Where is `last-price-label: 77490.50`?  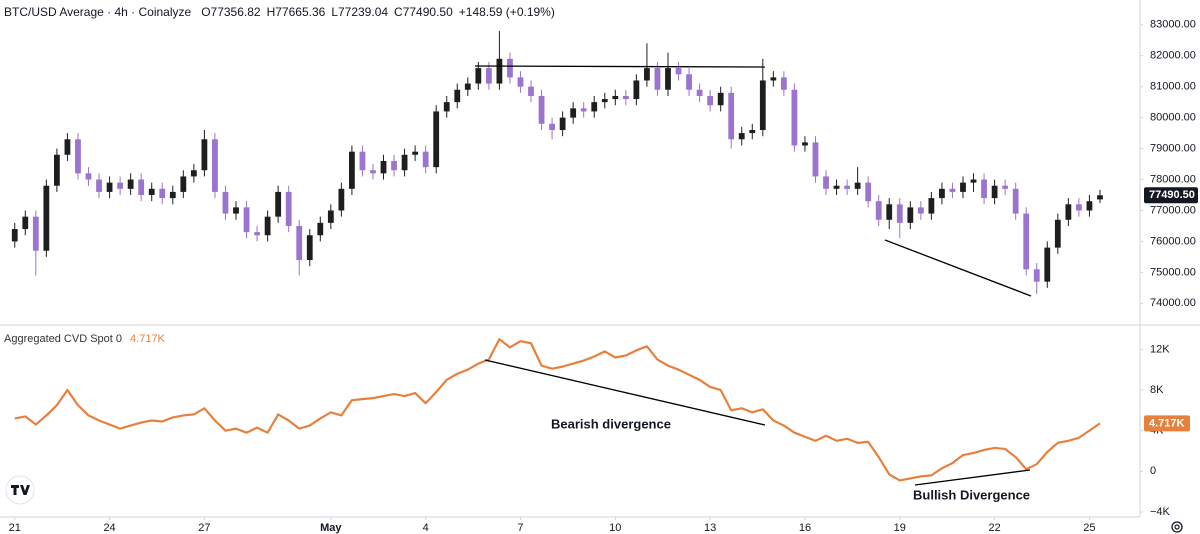 last-price-label: 77490.50 is located at coordinates (1172, 195).